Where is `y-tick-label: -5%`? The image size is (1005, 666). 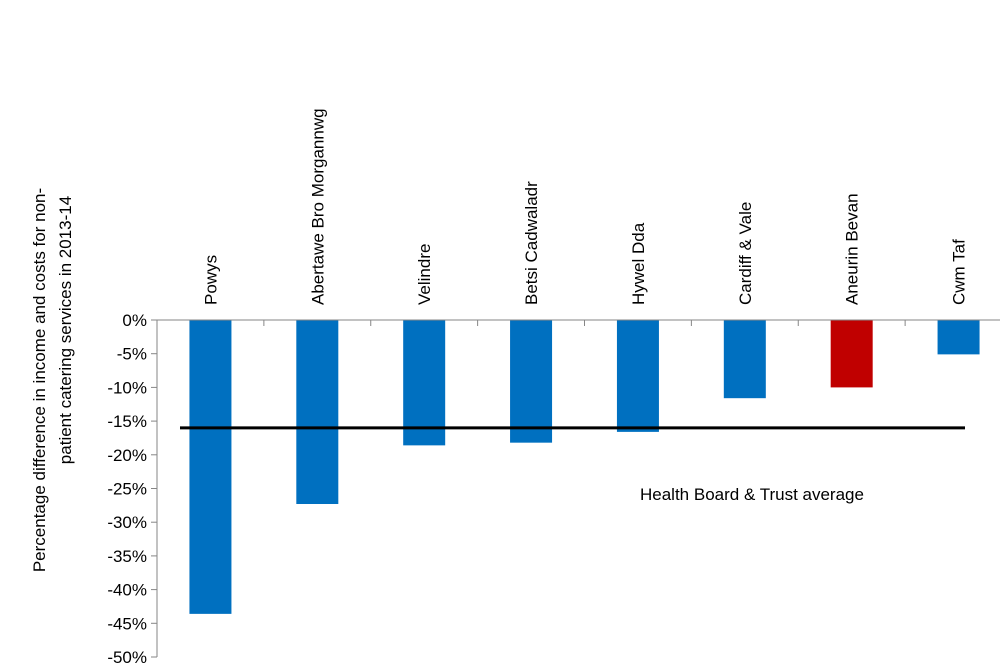
y-tick-label: -5% is located at coordinates (132, 354).